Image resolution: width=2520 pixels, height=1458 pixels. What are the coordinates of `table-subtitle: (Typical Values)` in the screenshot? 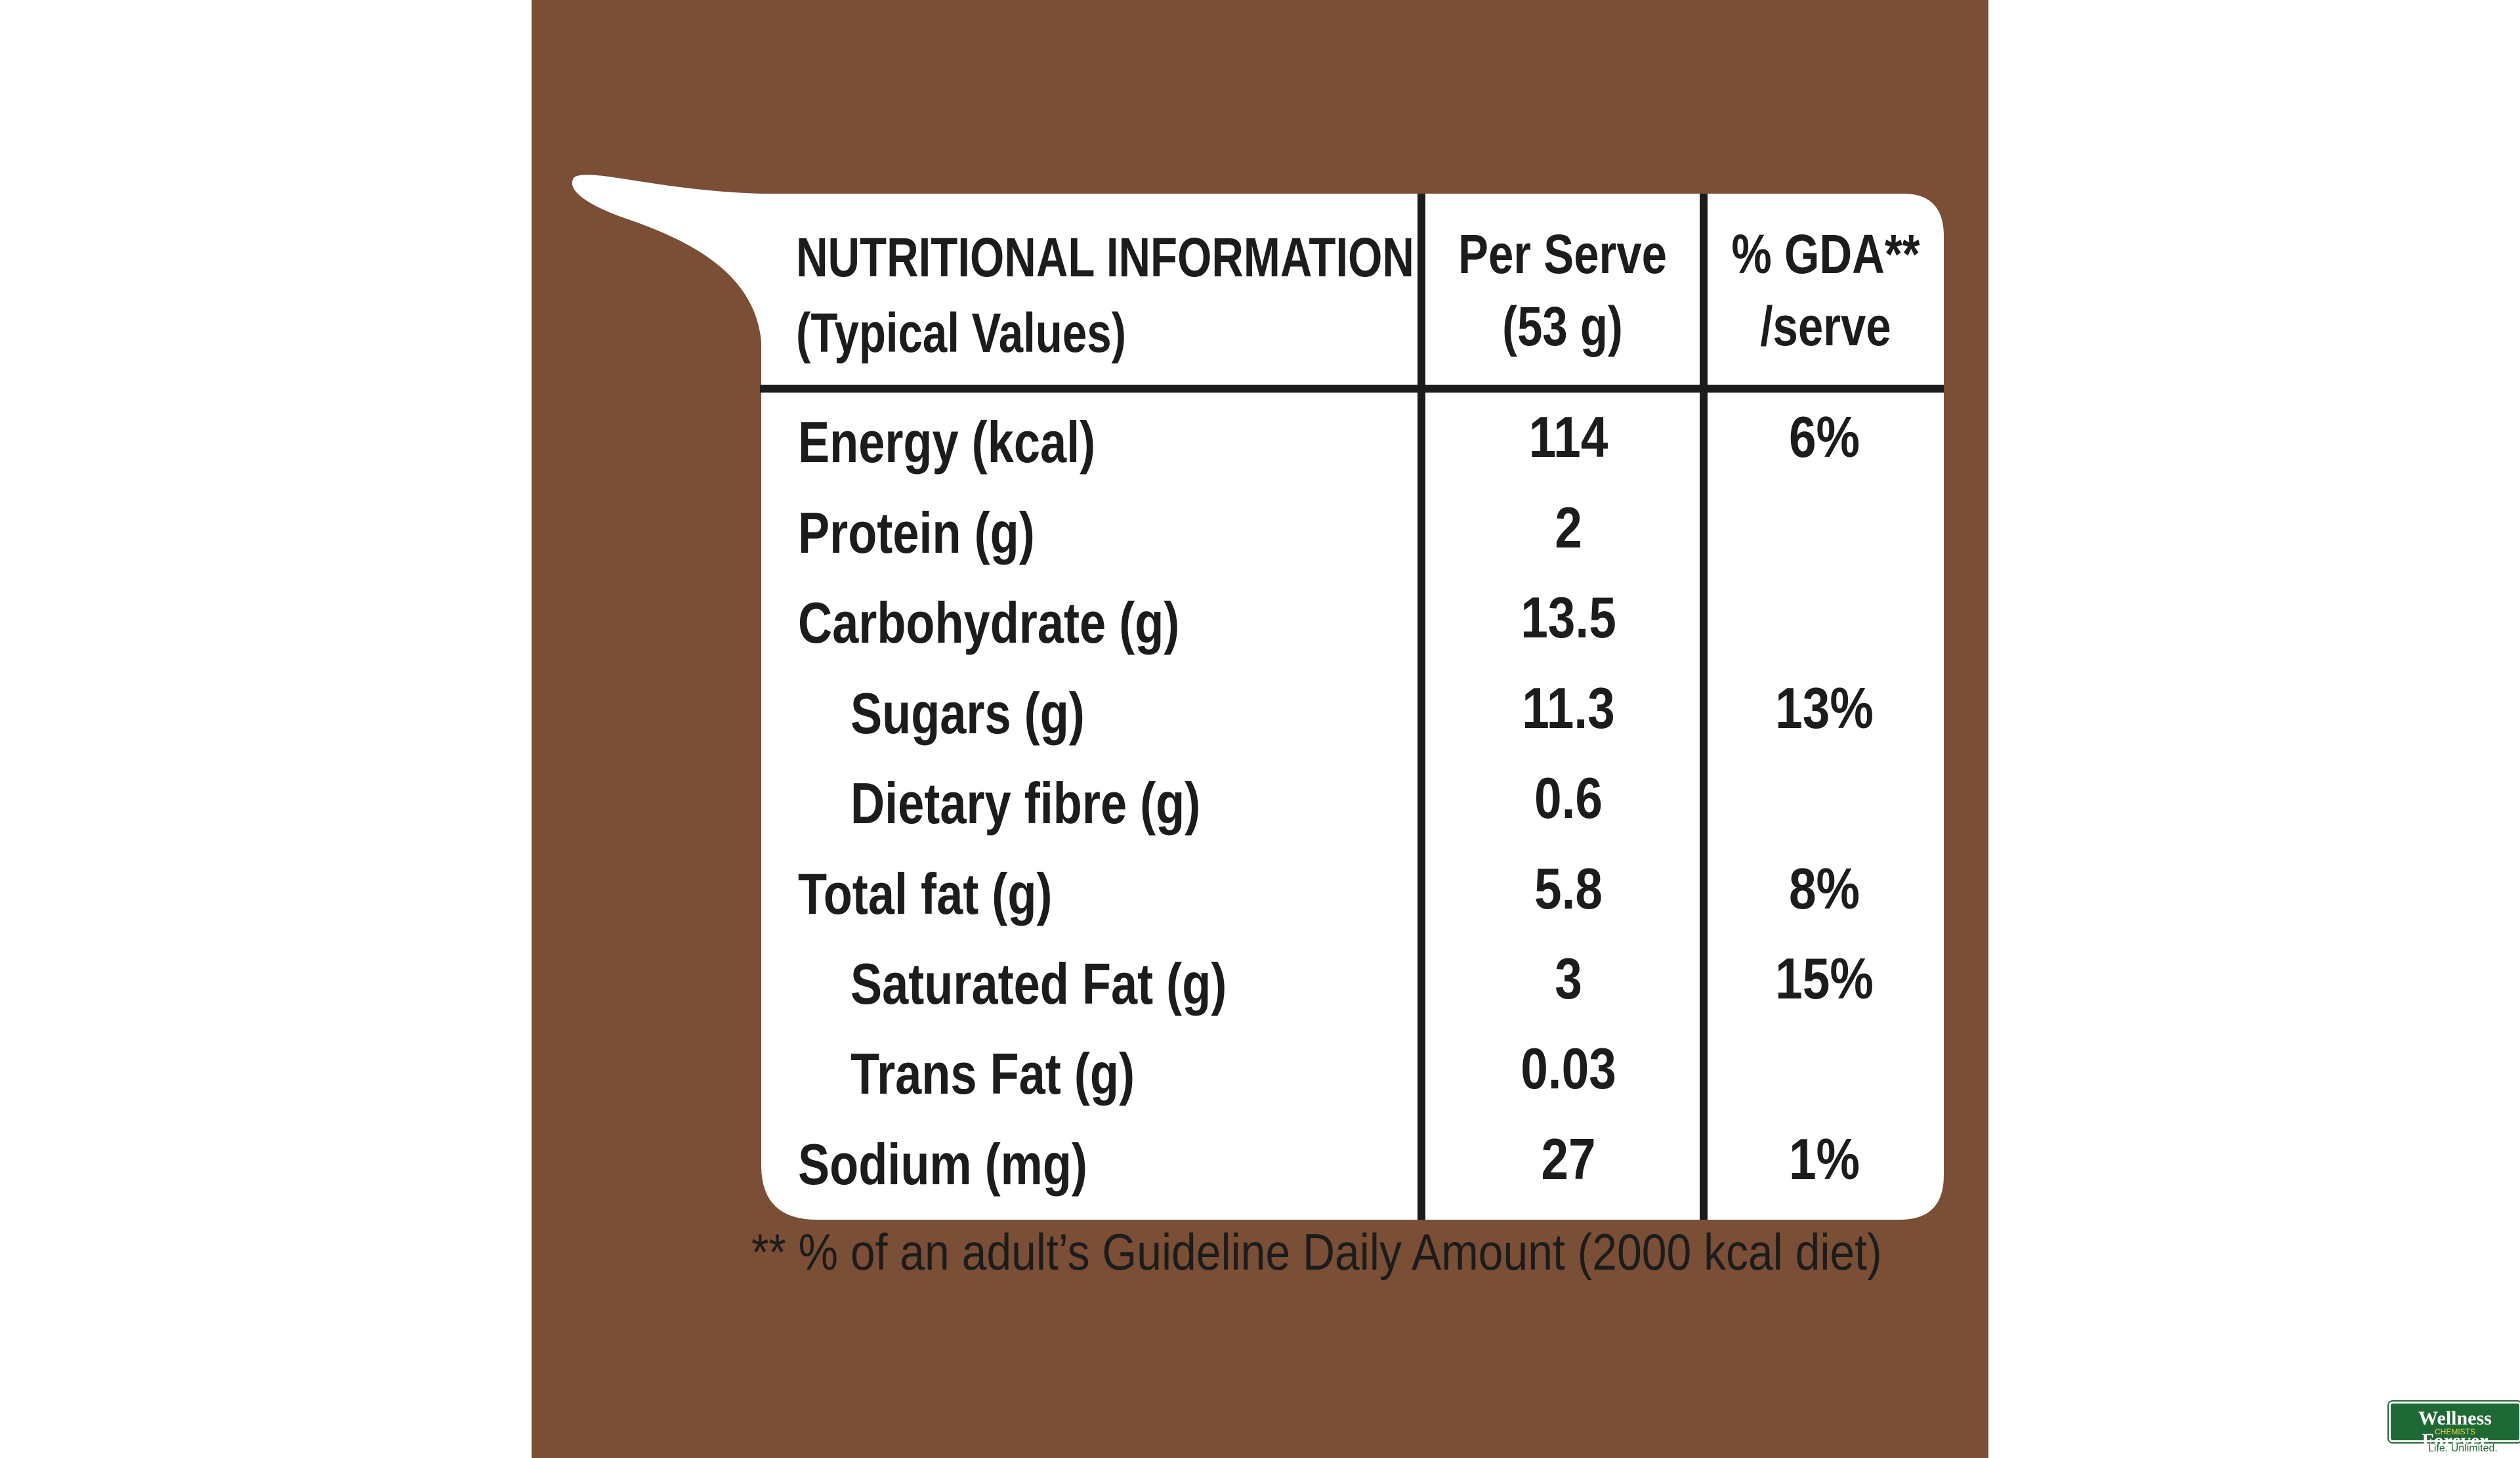 It's located at (961, 333).